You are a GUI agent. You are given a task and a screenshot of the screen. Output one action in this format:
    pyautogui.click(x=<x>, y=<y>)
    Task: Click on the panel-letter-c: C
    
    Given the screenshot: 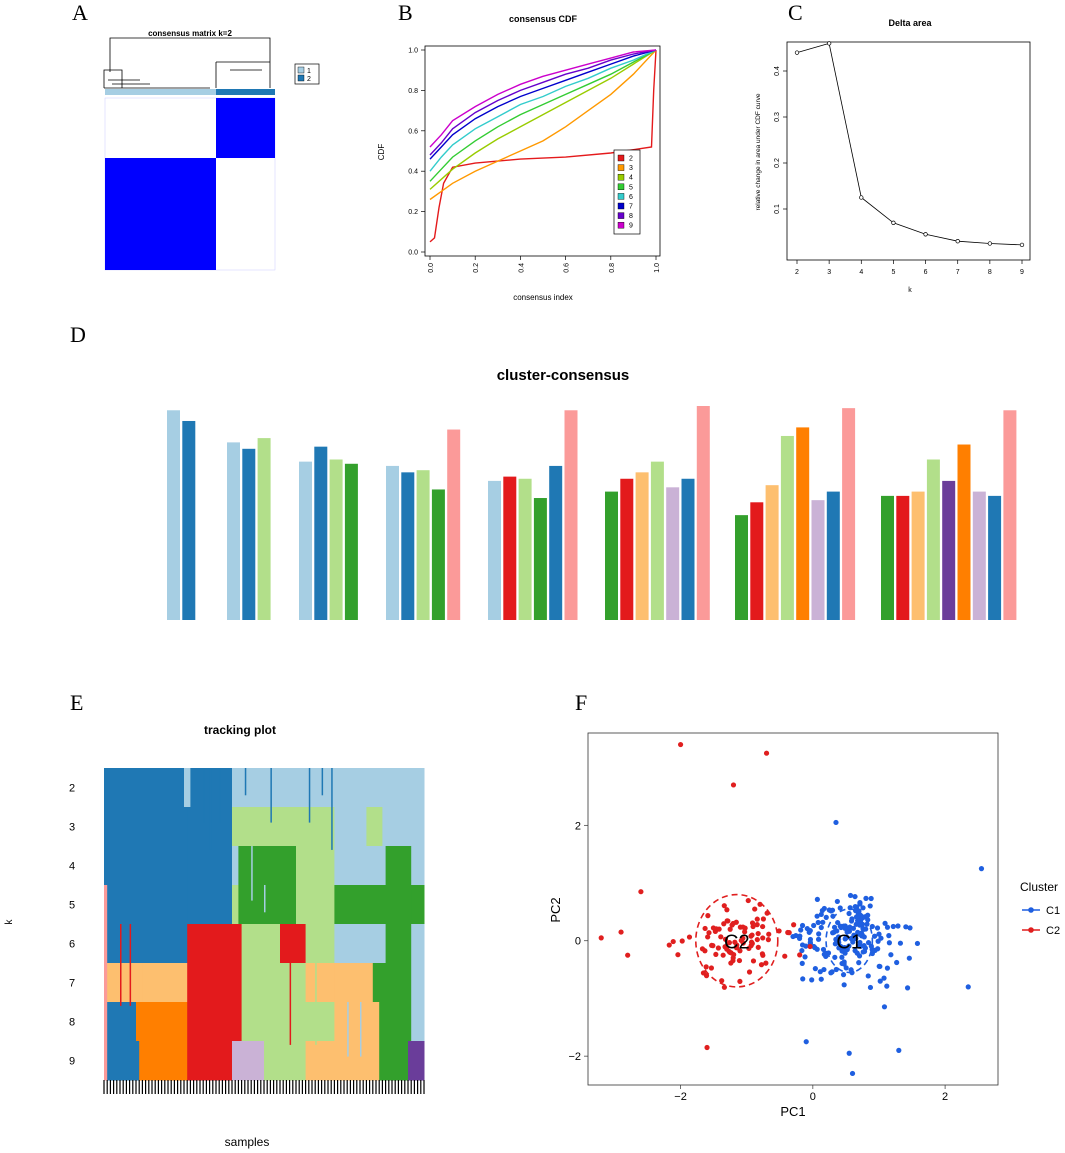 What is the action you would take?
    pyautogui.click(x=795, y=12)
    